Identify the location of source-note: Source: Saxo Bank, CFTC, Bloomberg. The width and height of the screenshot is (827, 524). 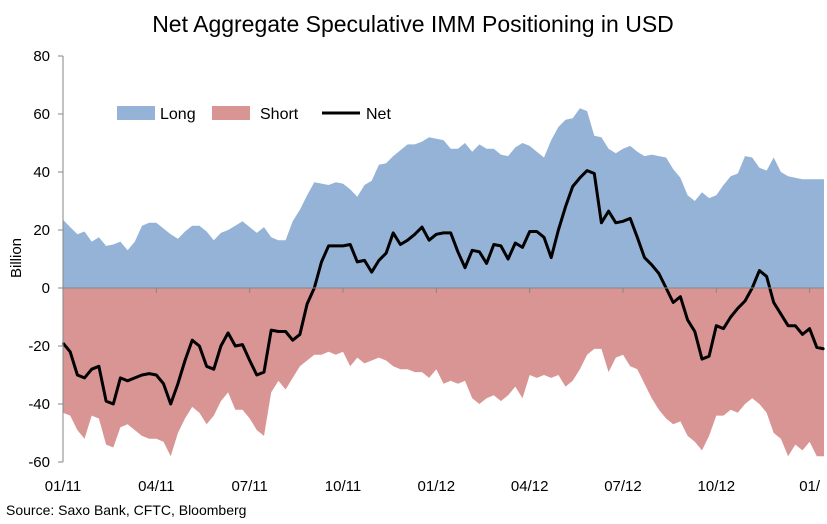
(126, 510).